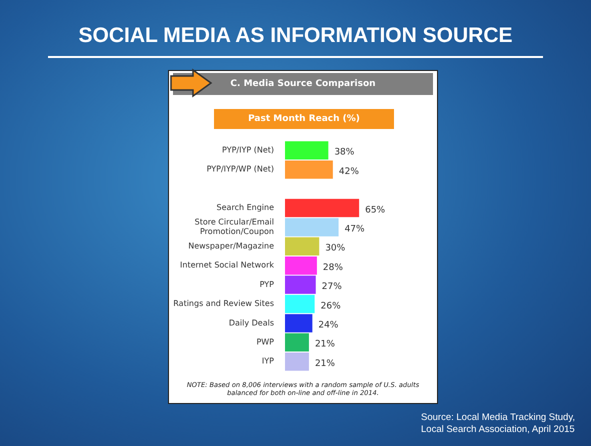 The width and height of the screenshot is (591, 446). Describe the element at coordinates (265, 341) in the screenshot. I see `y-tick-label: PWP` at that location.